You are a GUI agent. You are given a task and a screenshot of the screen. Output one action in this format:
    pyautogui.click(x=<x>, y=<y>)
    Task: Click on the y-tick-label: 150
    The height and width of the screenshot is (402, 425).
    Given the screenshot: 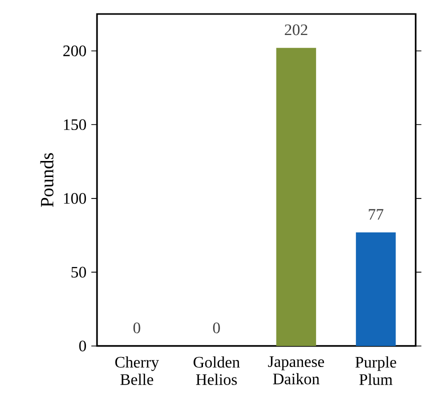 What is the action you would take?
    pyautogui.click(x=75, y=124)
    